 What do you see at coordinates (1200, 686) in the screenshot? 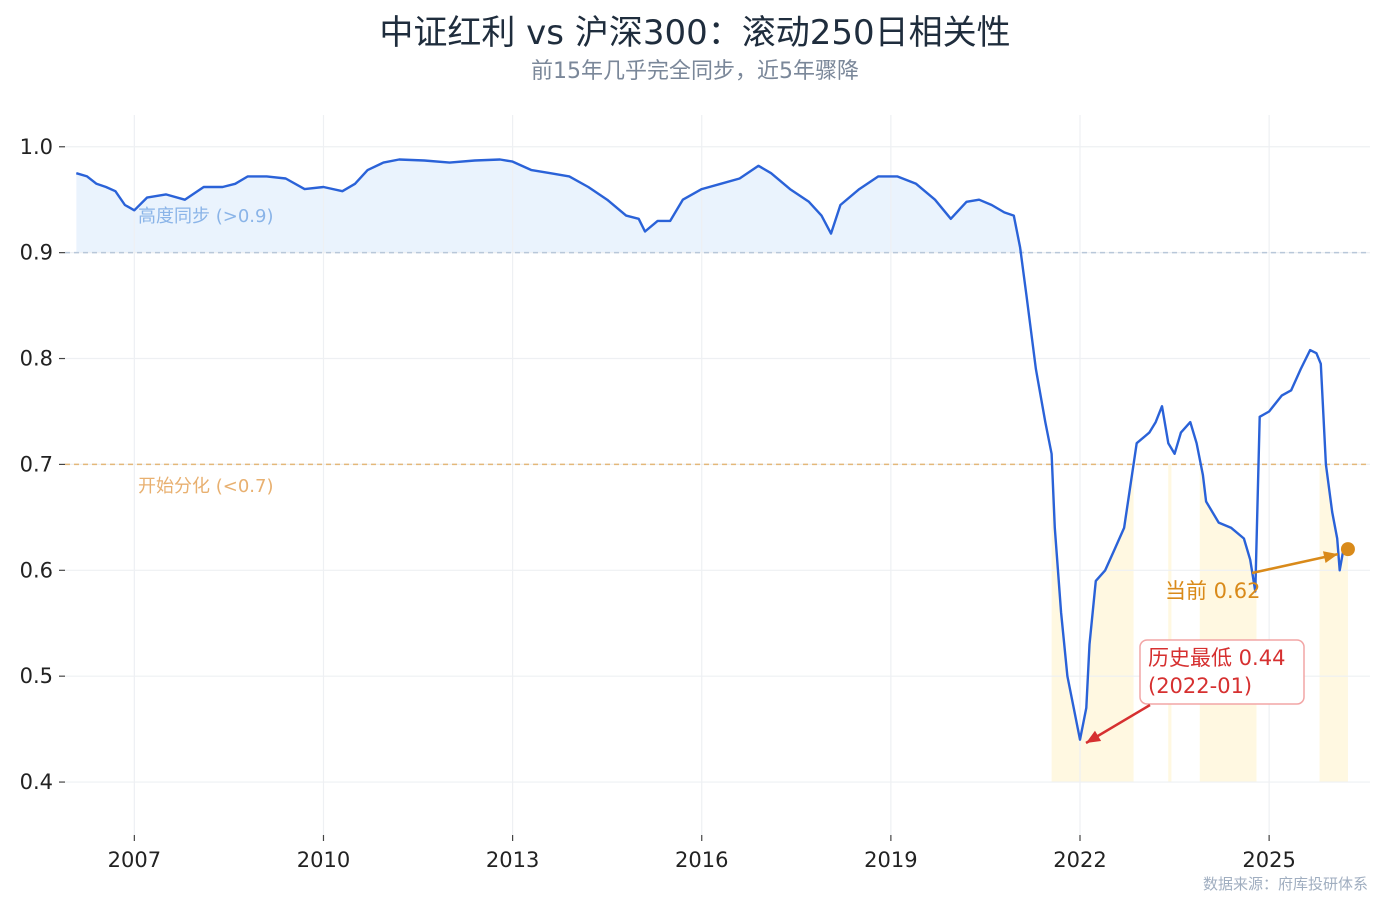
I see `historic-low-label-line2: (2022-01)` at bounding box center [1200, 686].